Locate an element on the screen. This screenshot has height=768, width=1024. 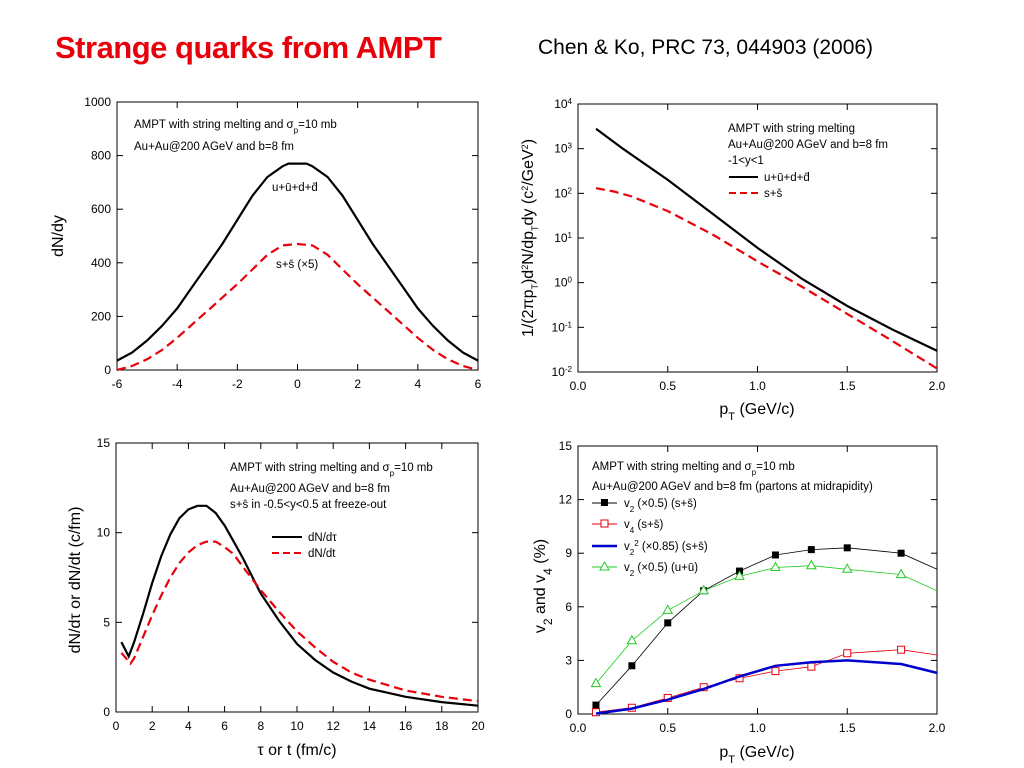
axis-ticks: 0 2 4 6 8 10 12 14 16 18 20 0 5 10 15 is located at coordinates (291, 584).